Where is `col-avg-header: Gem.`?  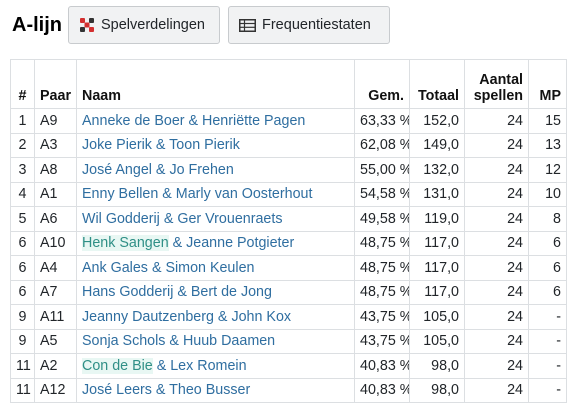
col-avg-header: Gem. is located at coordinates (382, 84).